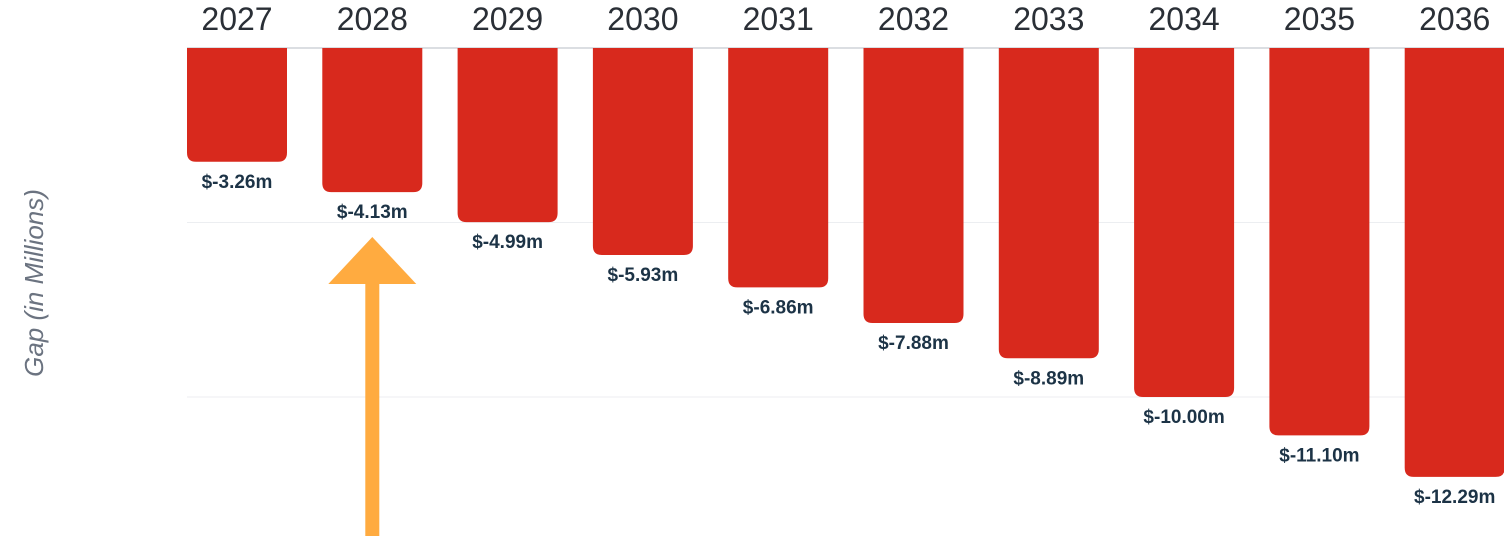 The height and width of the screenshot is (536, 1504). What do you see at coordinates (845, 19) in the screenshot?
I see `year-labels: 2027 2028 2029 2030 2031 2032 2033 2034 2035 2036` at bounding box center [845, 19].